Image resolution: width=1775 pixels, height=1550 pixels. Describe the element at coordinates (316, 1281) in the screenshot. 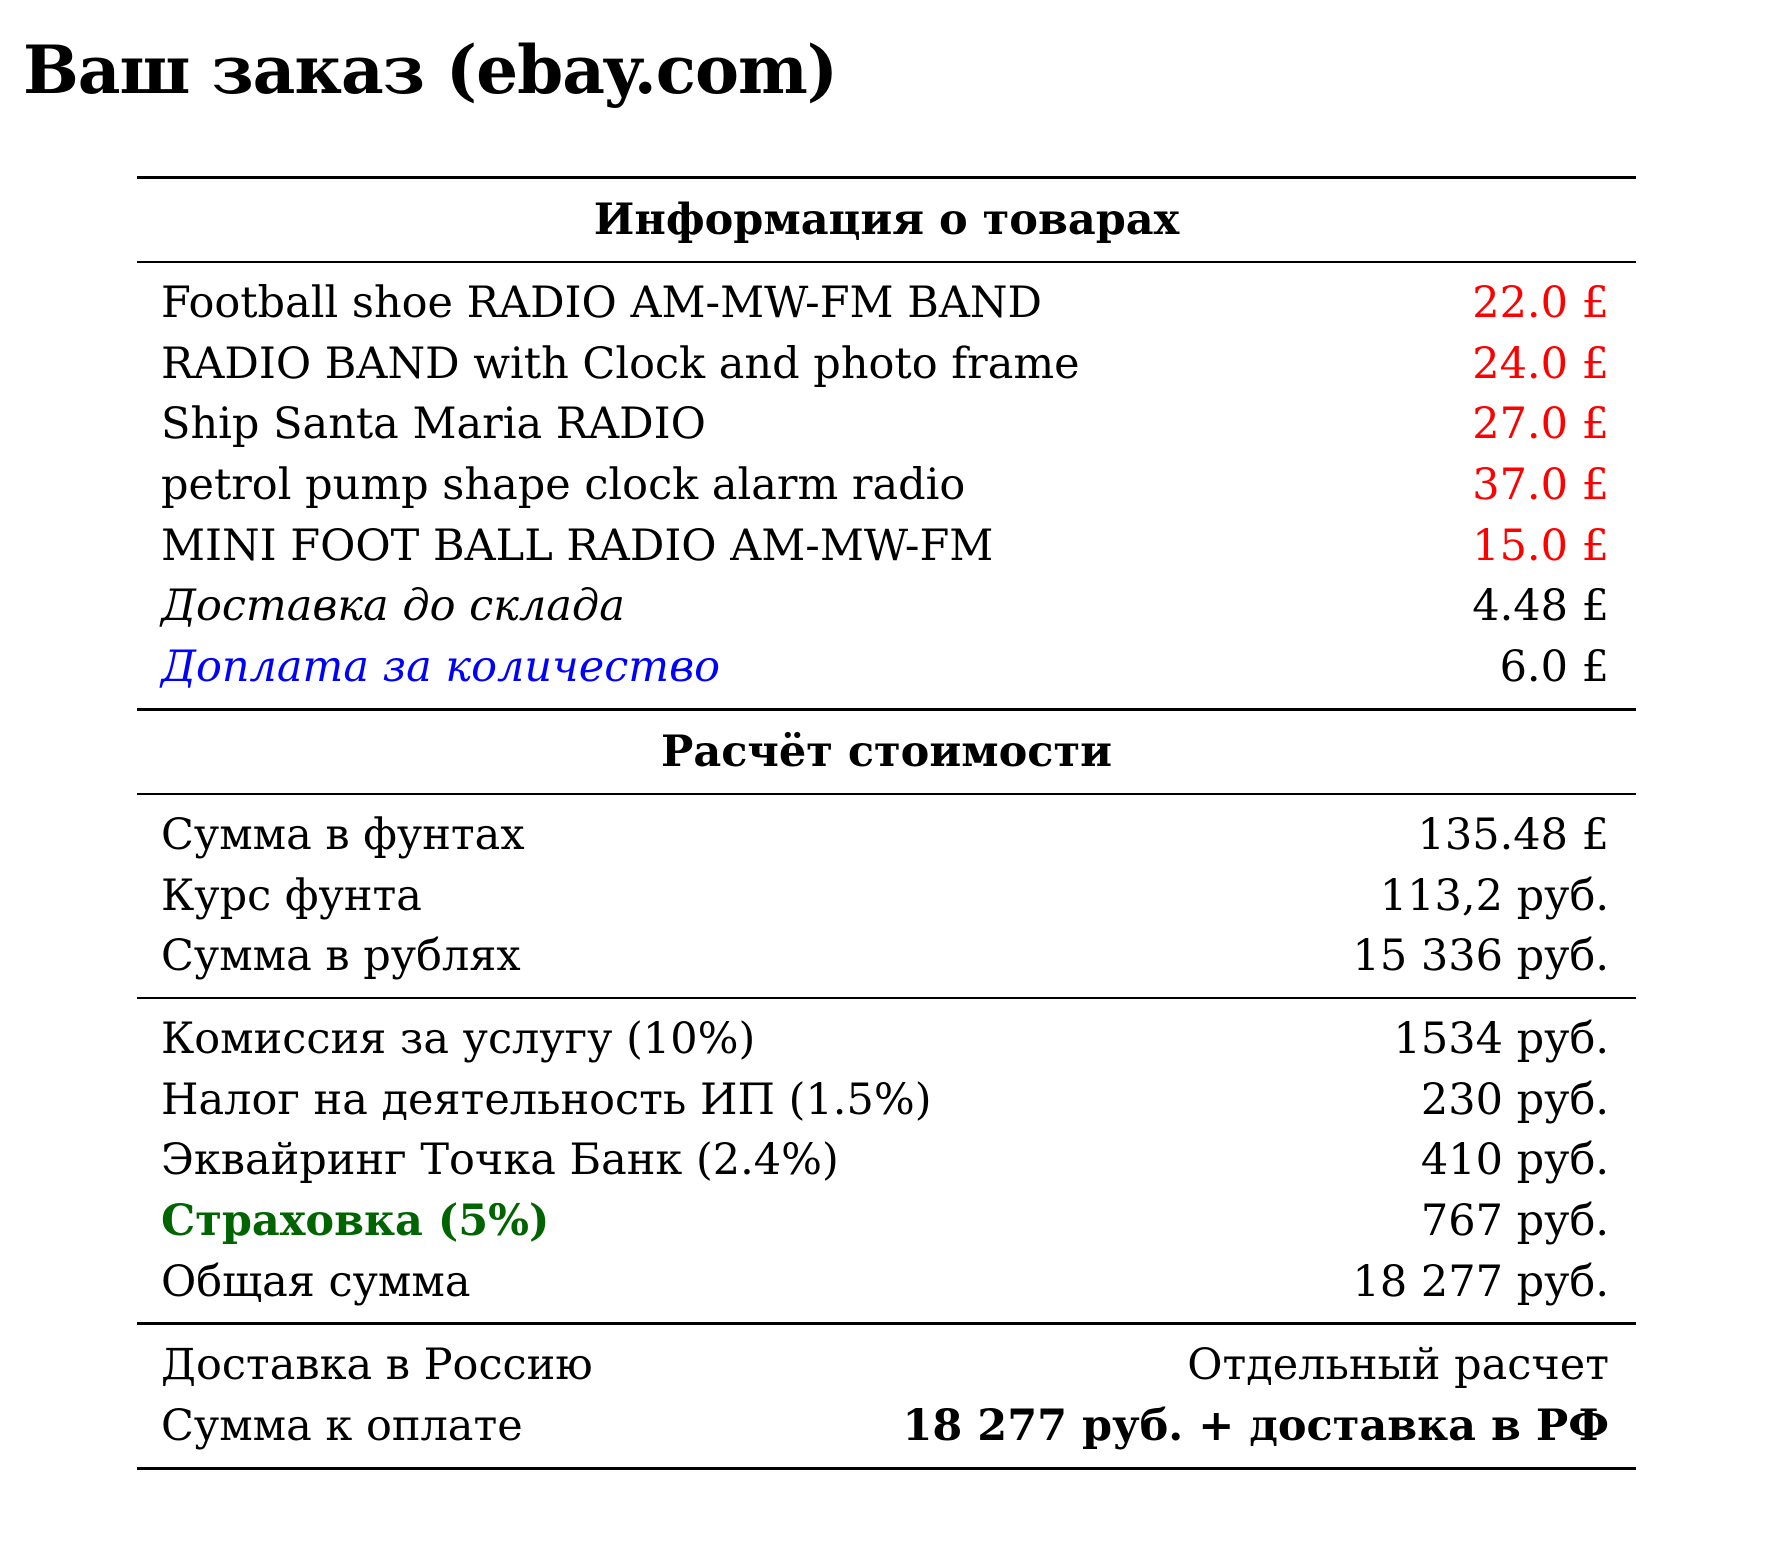

I see `total-label: Общая сумма` at that location.